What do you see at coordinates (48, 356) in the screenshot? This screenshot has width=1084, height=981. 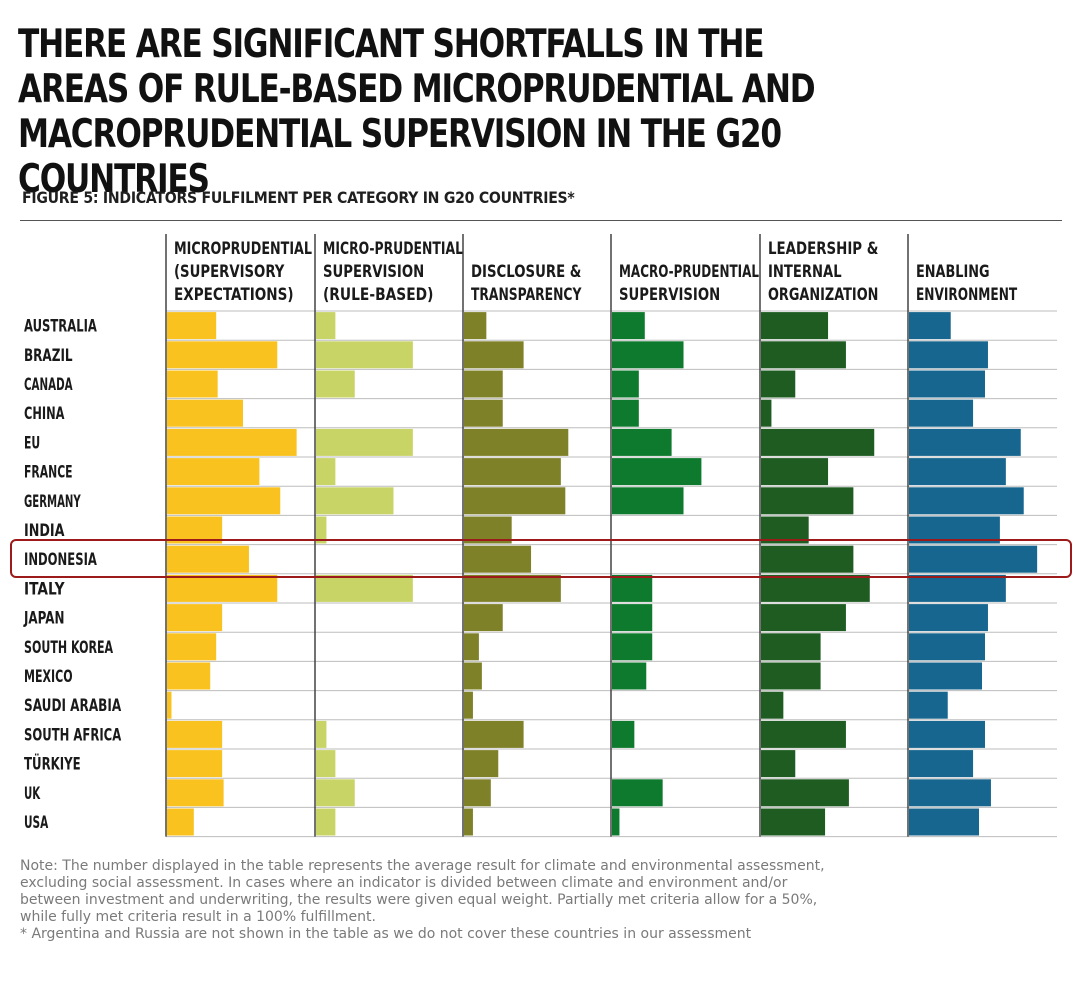 I see `country-label: BRAZIL` at bounding box center [48, 356].